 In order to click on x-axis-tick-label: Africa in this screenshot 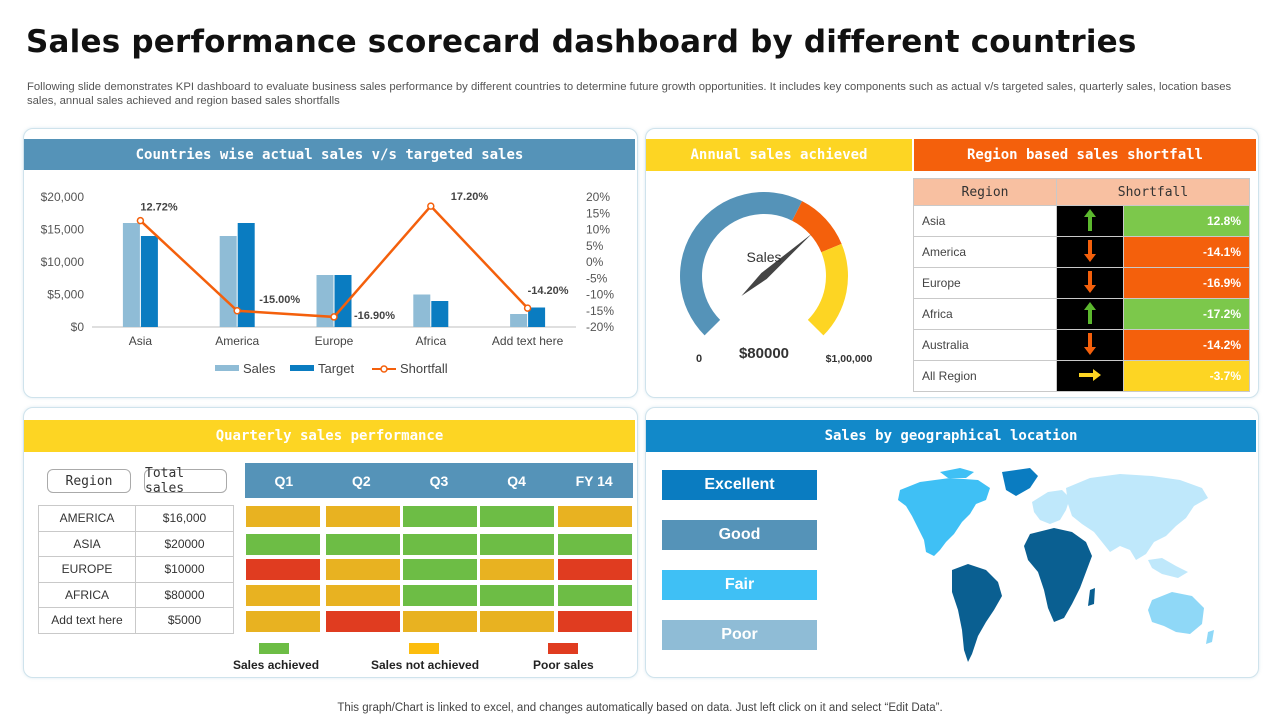, I will do `click(430, 341)`.